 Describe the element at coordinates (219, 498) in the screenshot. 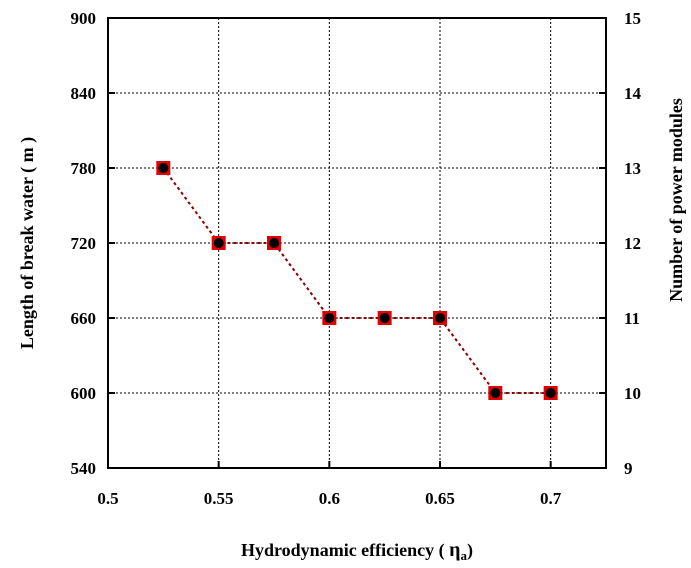

I see `x-tick-label: 0.55` at that location.